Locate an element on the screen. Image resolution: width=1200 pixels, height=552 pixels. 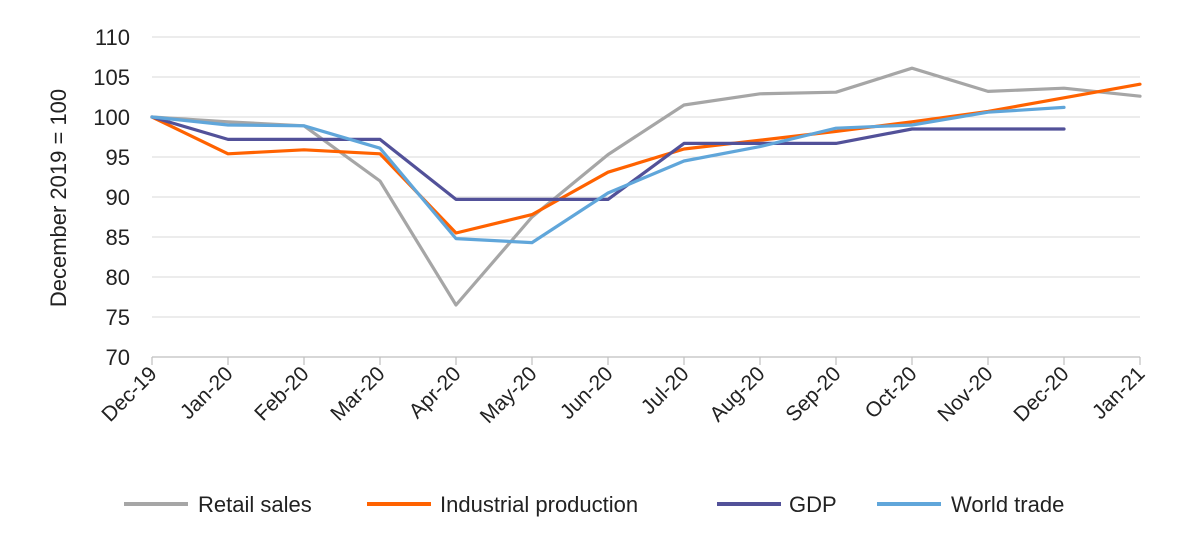
legend-label: Industrial production is located at coordinates (539, 504).